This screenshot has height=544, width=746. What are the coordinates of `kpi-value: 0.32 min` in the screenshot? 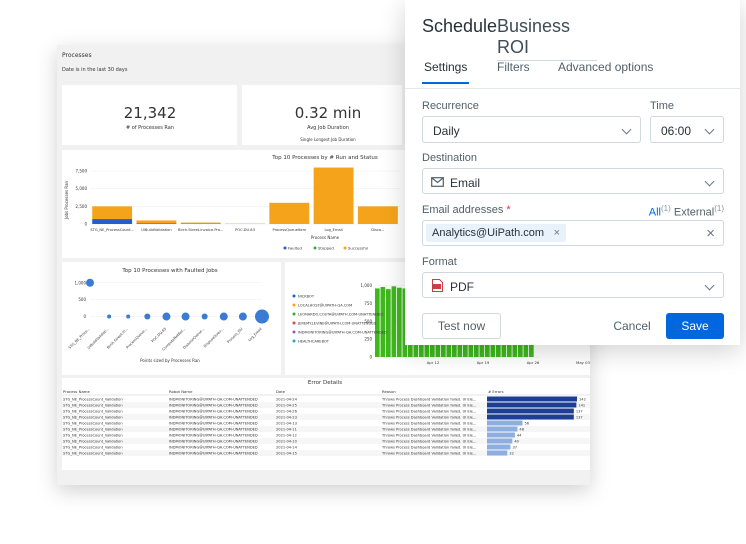 It's located at (328, 113).